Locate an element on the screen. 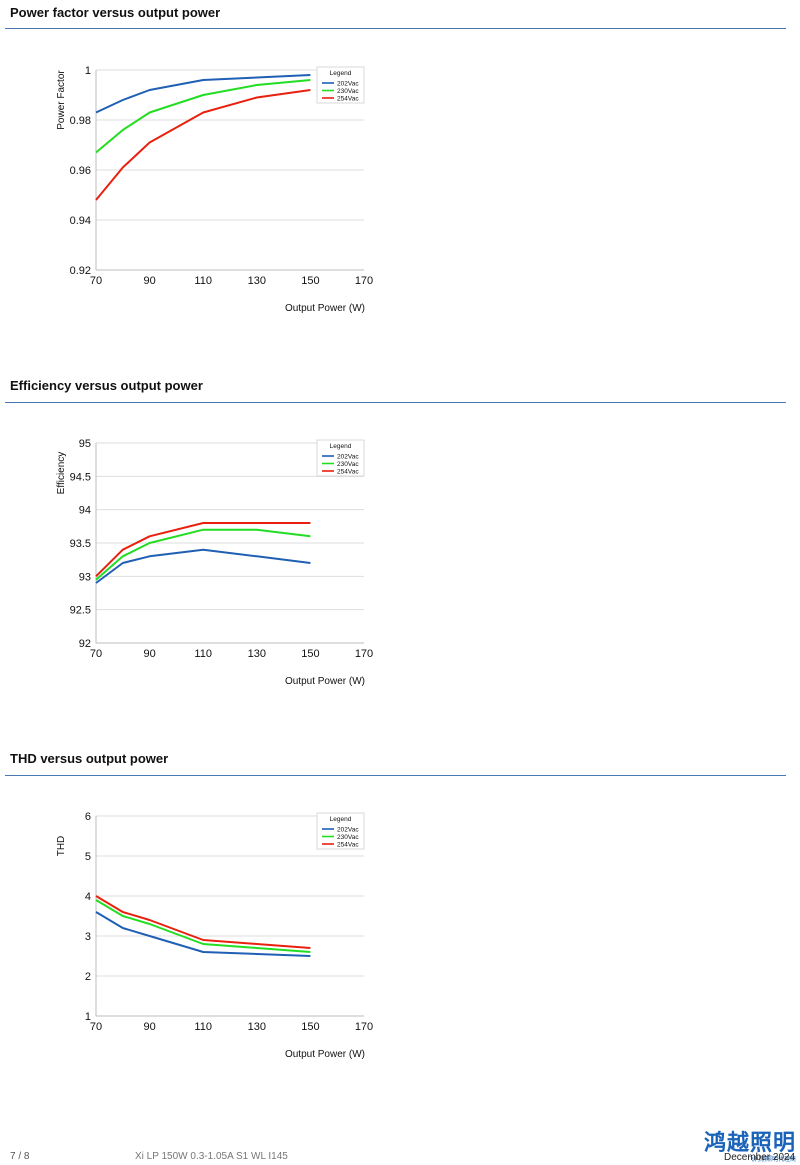  y-tick-label: 92.5 is located at coordinates (80, 611).